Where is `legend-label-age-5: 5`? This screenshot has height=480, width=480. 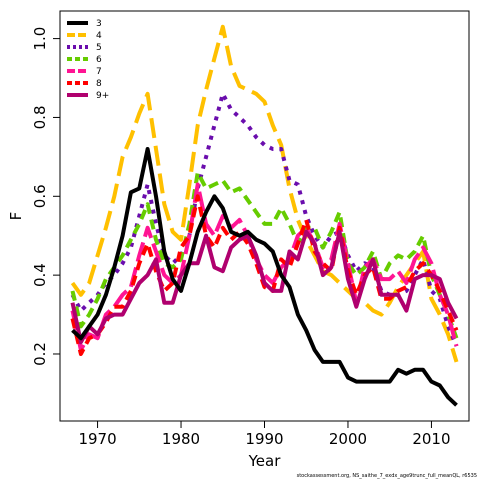 legend-label-age-5: 5 is located at coordinates (99, 48).